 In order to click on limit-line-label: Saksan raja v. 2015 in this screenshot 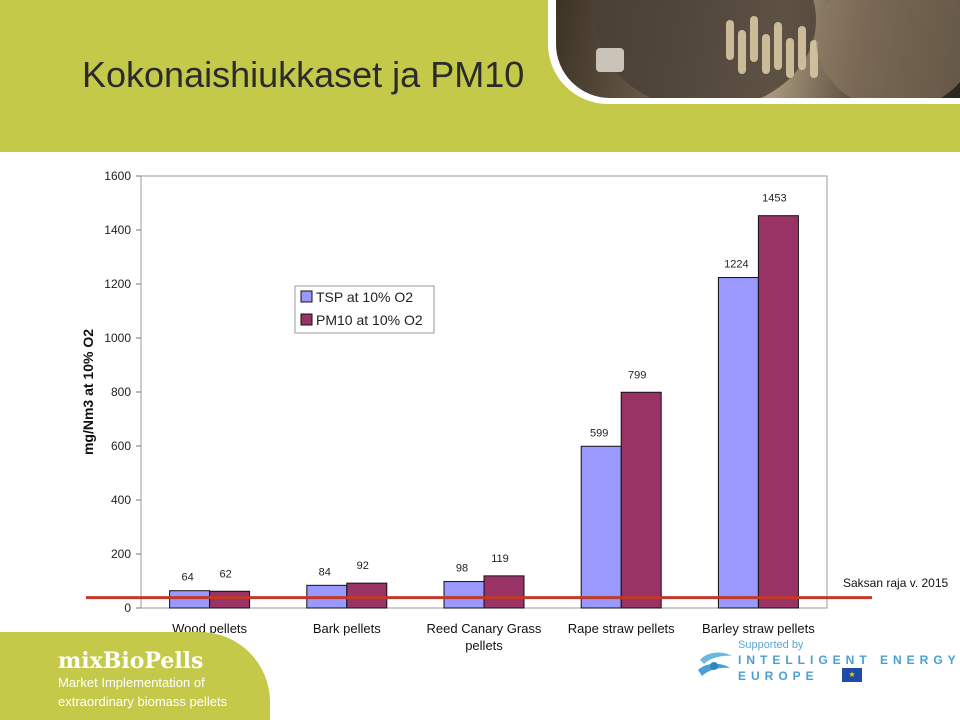, I will do `click(896, 583)`.